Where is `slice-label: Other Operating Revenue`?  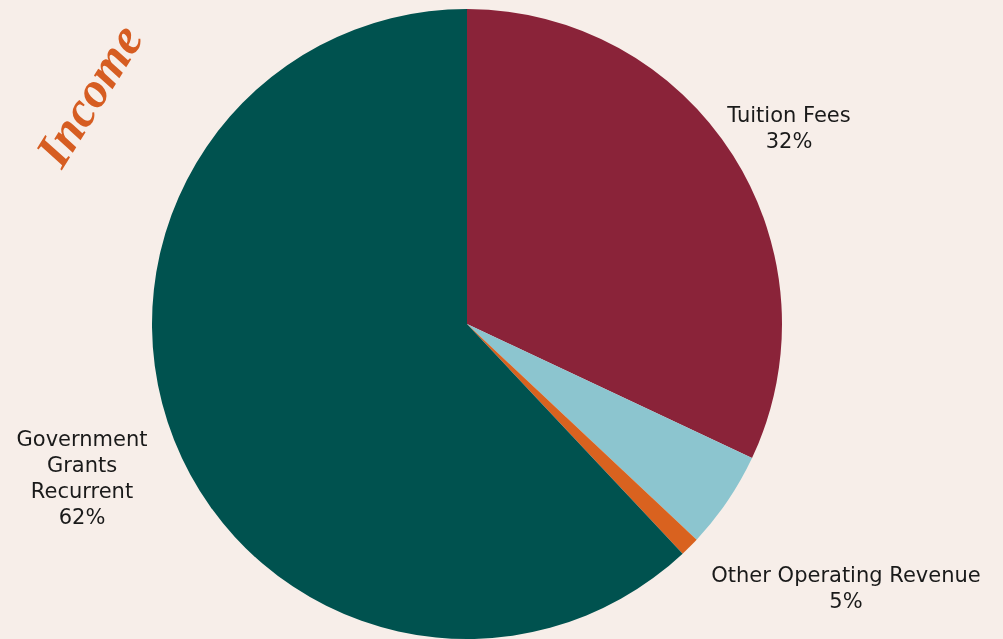 slice-label: Other Operating Revenue is located at coordinates (846, 574).